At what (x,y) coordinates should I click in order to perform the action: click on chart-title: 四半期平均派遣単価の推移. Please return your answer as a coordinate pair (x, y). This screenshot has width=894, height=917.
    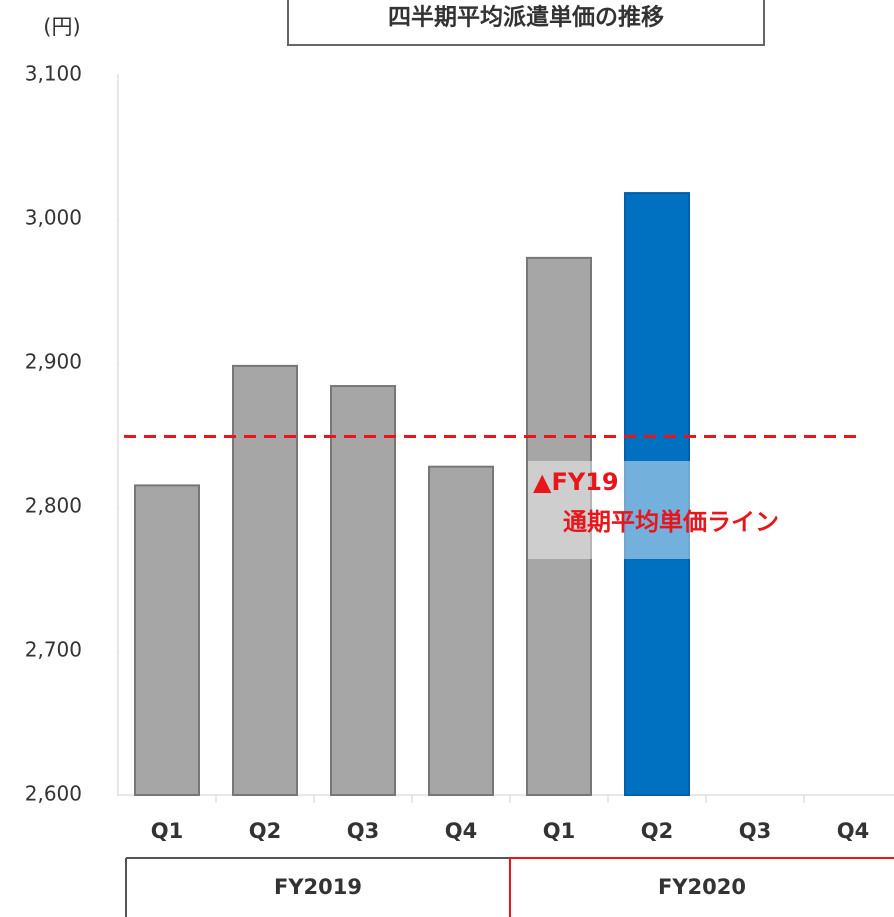
    Looking at the image, I should click on (526, 17).